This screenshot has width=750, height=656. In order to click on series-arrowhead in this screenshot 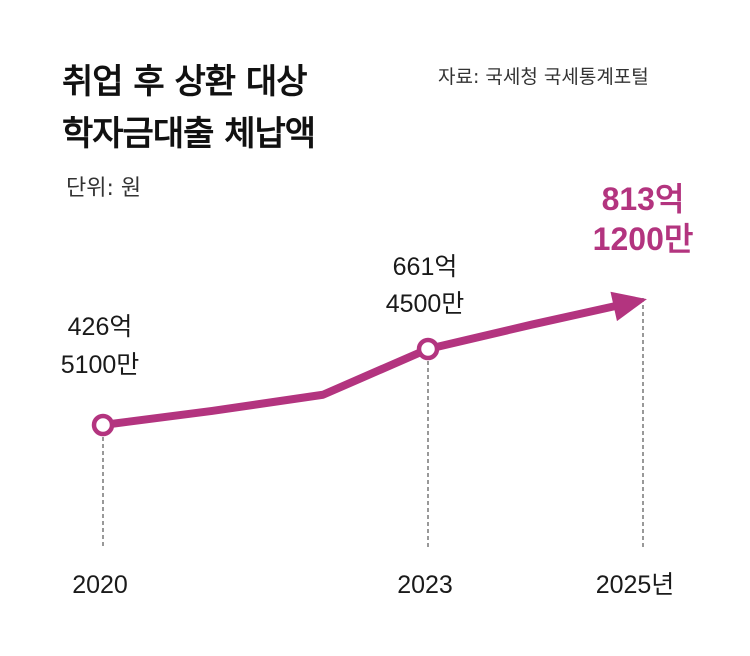, I will do `click(628, 306)`.